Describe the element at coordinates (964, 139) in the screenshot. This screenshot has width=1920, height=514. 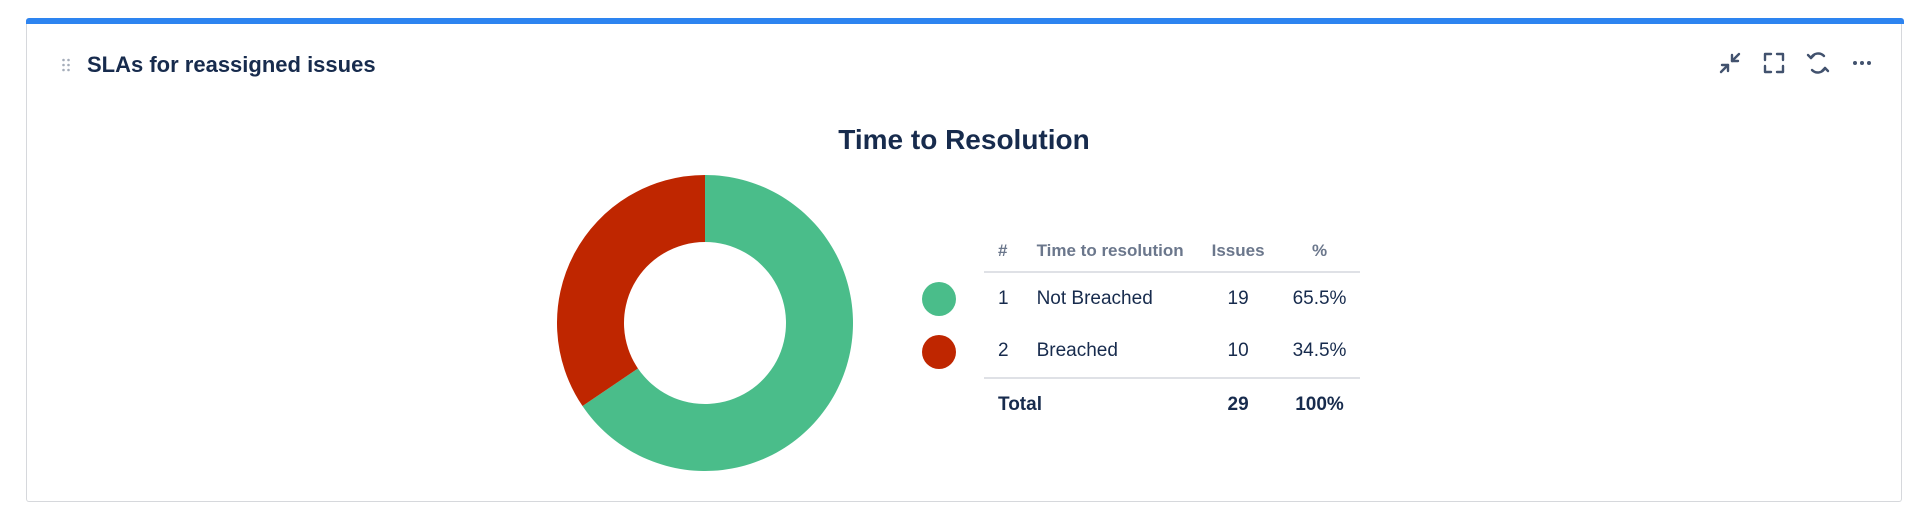
I see `chart-title: Time to Resolution` at that location.